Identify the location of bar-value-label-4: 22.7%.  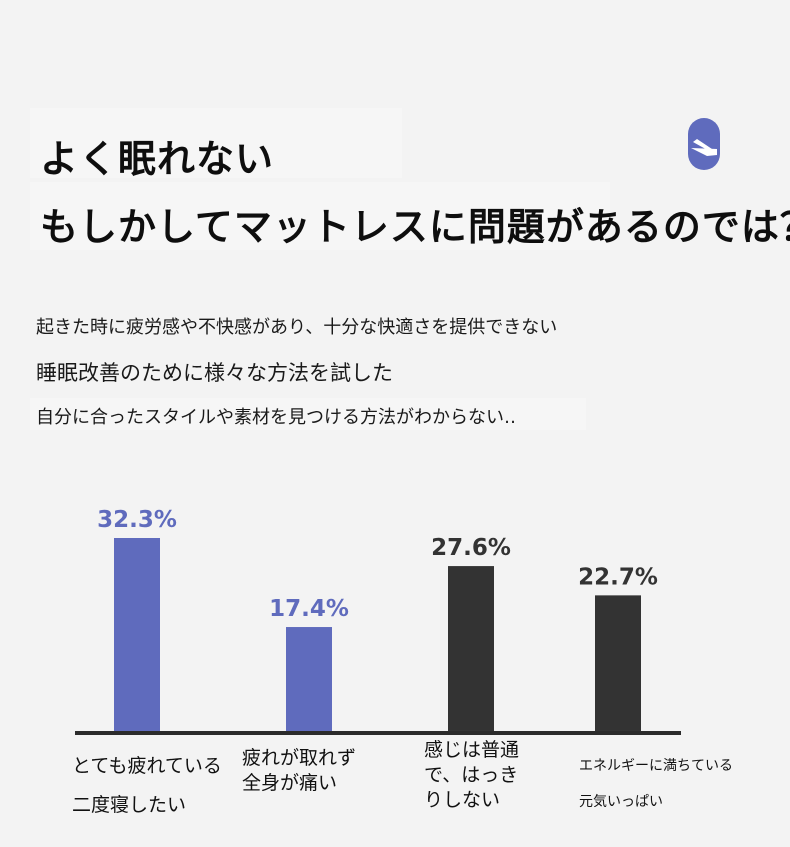
(618, 577).